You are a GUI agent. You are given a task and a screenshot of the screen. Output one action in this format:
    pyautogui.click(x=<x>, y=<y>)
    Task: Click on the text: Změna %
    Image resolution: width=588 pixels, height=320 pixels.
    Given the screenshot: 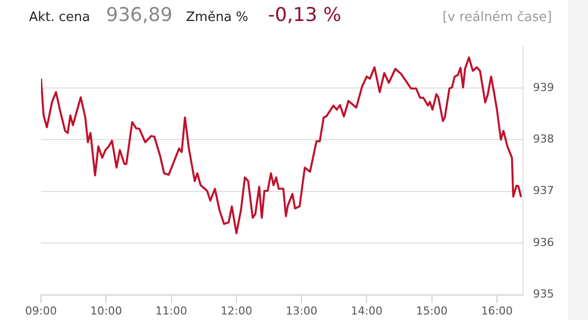 What is the action you would take?
    pyautogui.click(x=217, y=17)
    